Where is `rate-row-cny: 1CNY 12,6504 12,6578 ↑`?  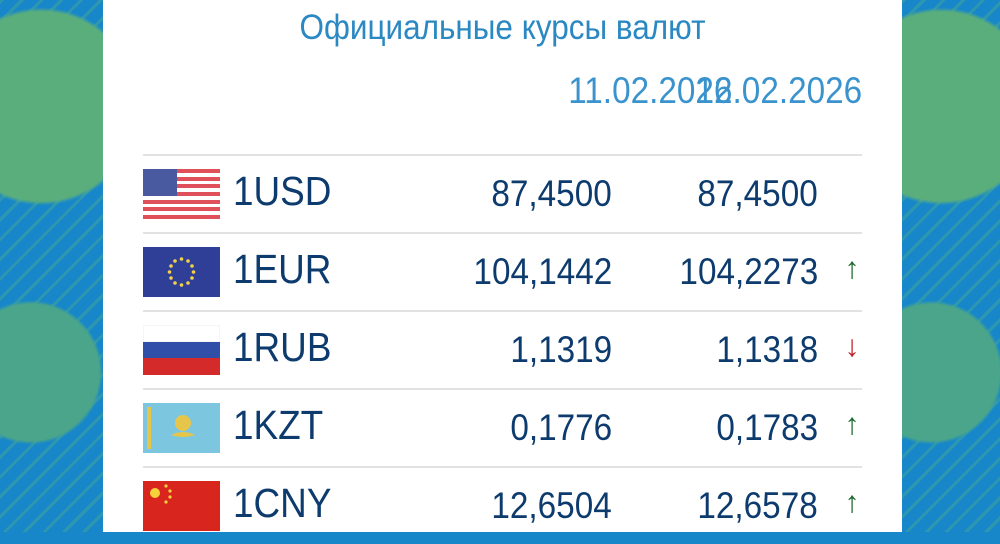 rate-row-cny: 1CNY 12,6504 12,6578 ↑ is located at coordinates (502, 505).